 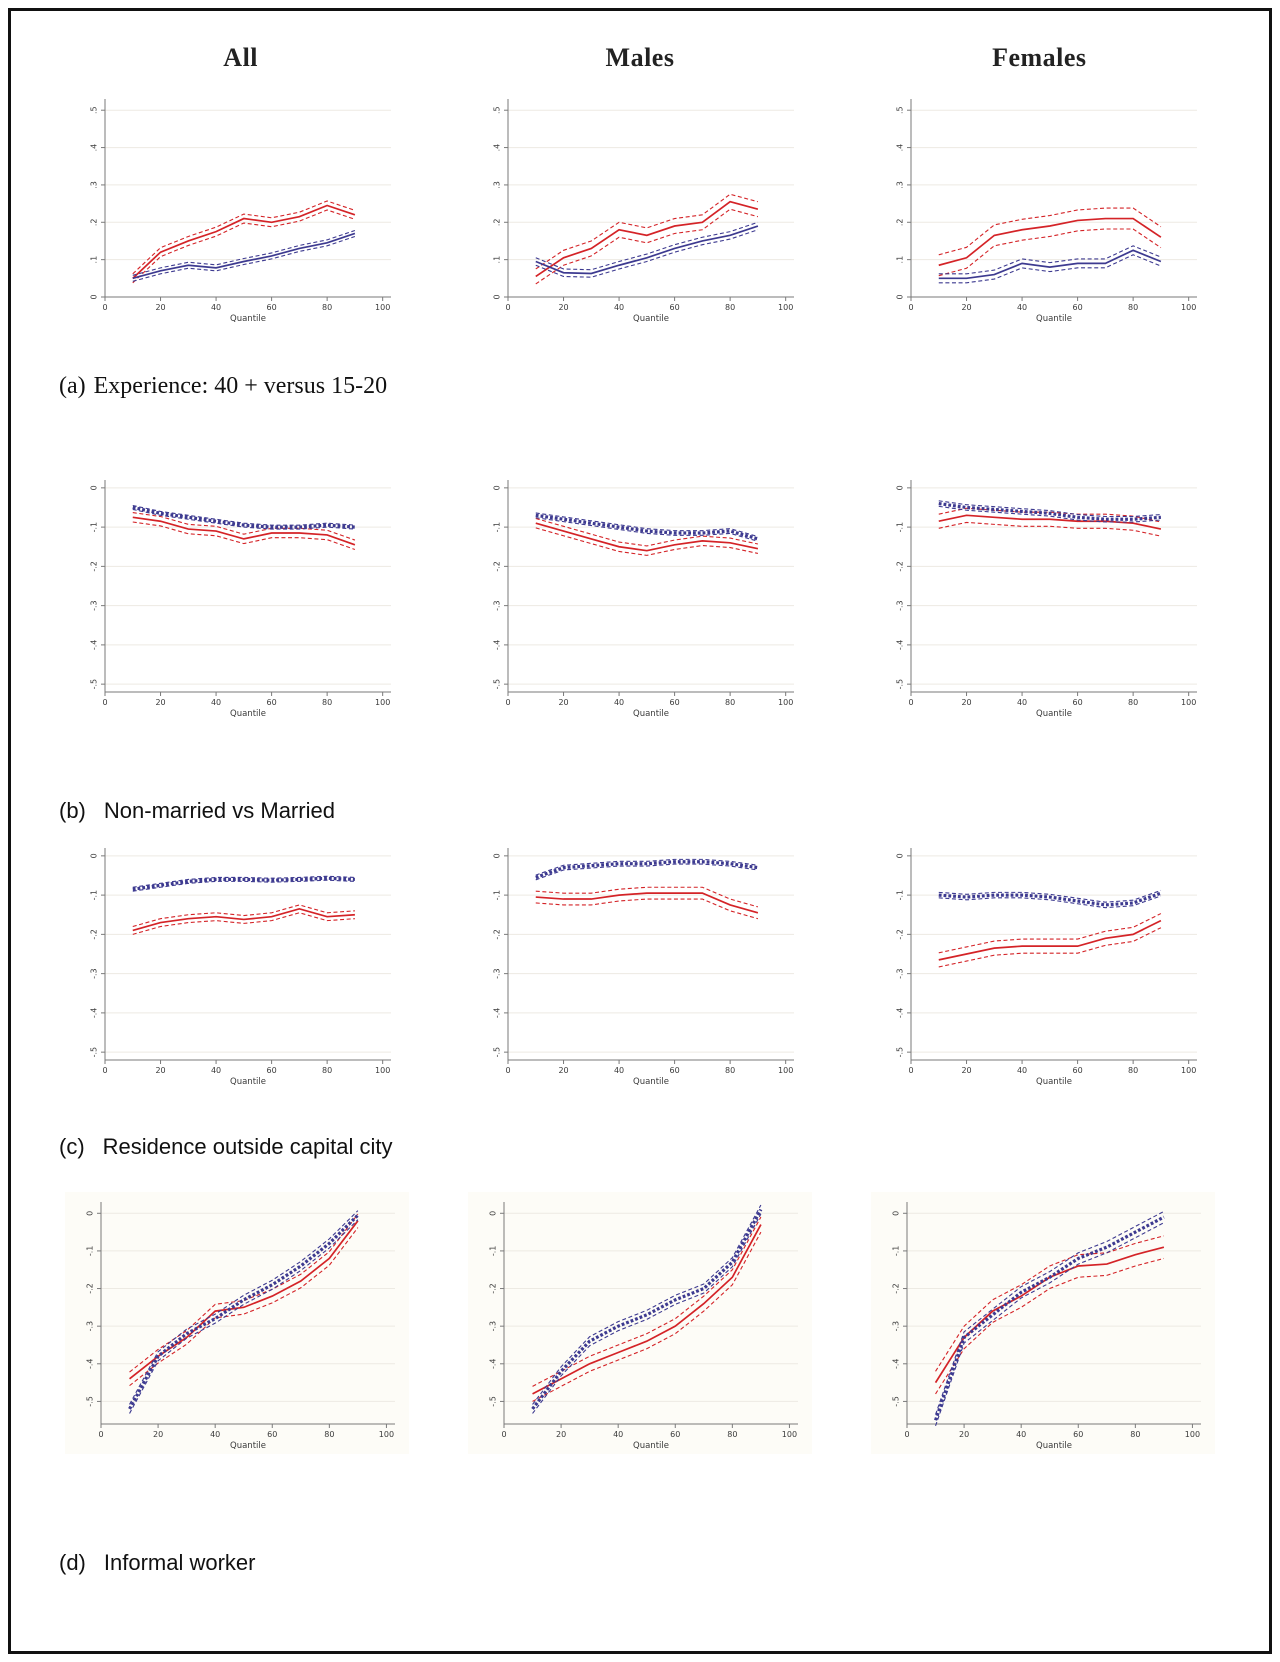 What do you see at coordinates (219, 810) in the screenshot?
I see `caption-b-text: Non-married vs Married` at bounding box center [219, 810].